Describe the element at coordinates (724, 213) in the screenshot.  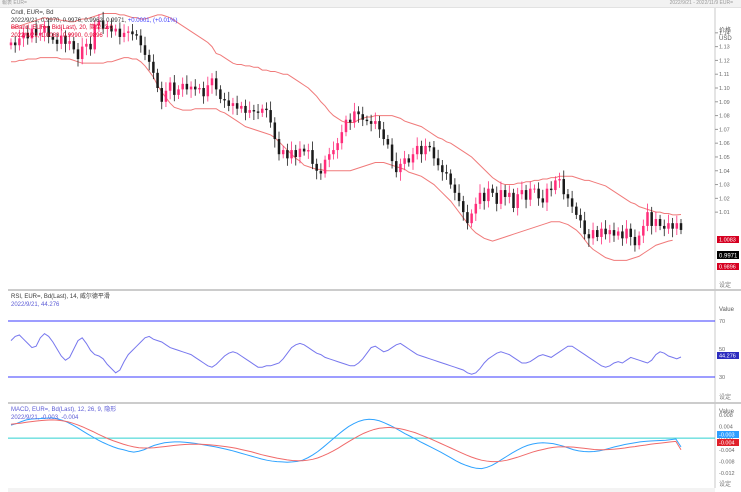
I see `price-tick-label: 1.01` at that location.